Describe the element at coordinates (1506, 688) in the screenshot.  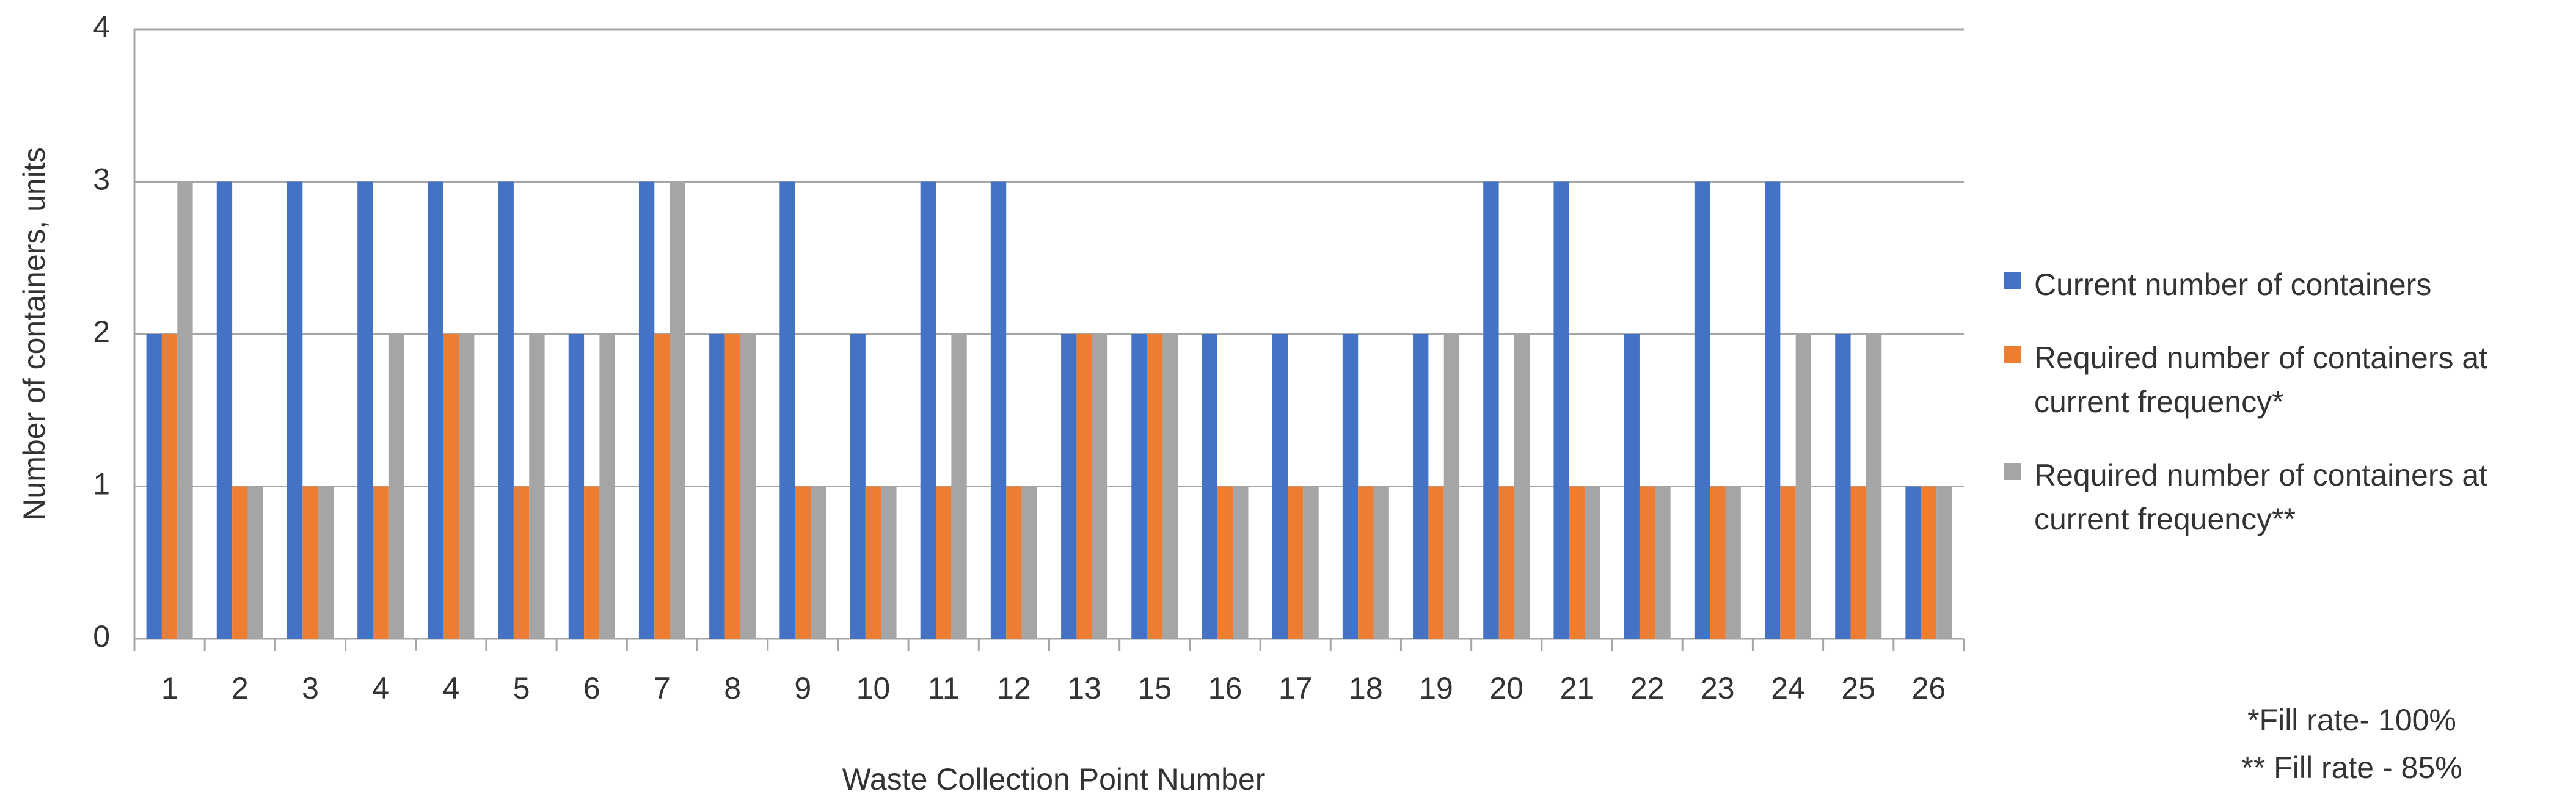
I see `x-tick-label: 20` at that location.